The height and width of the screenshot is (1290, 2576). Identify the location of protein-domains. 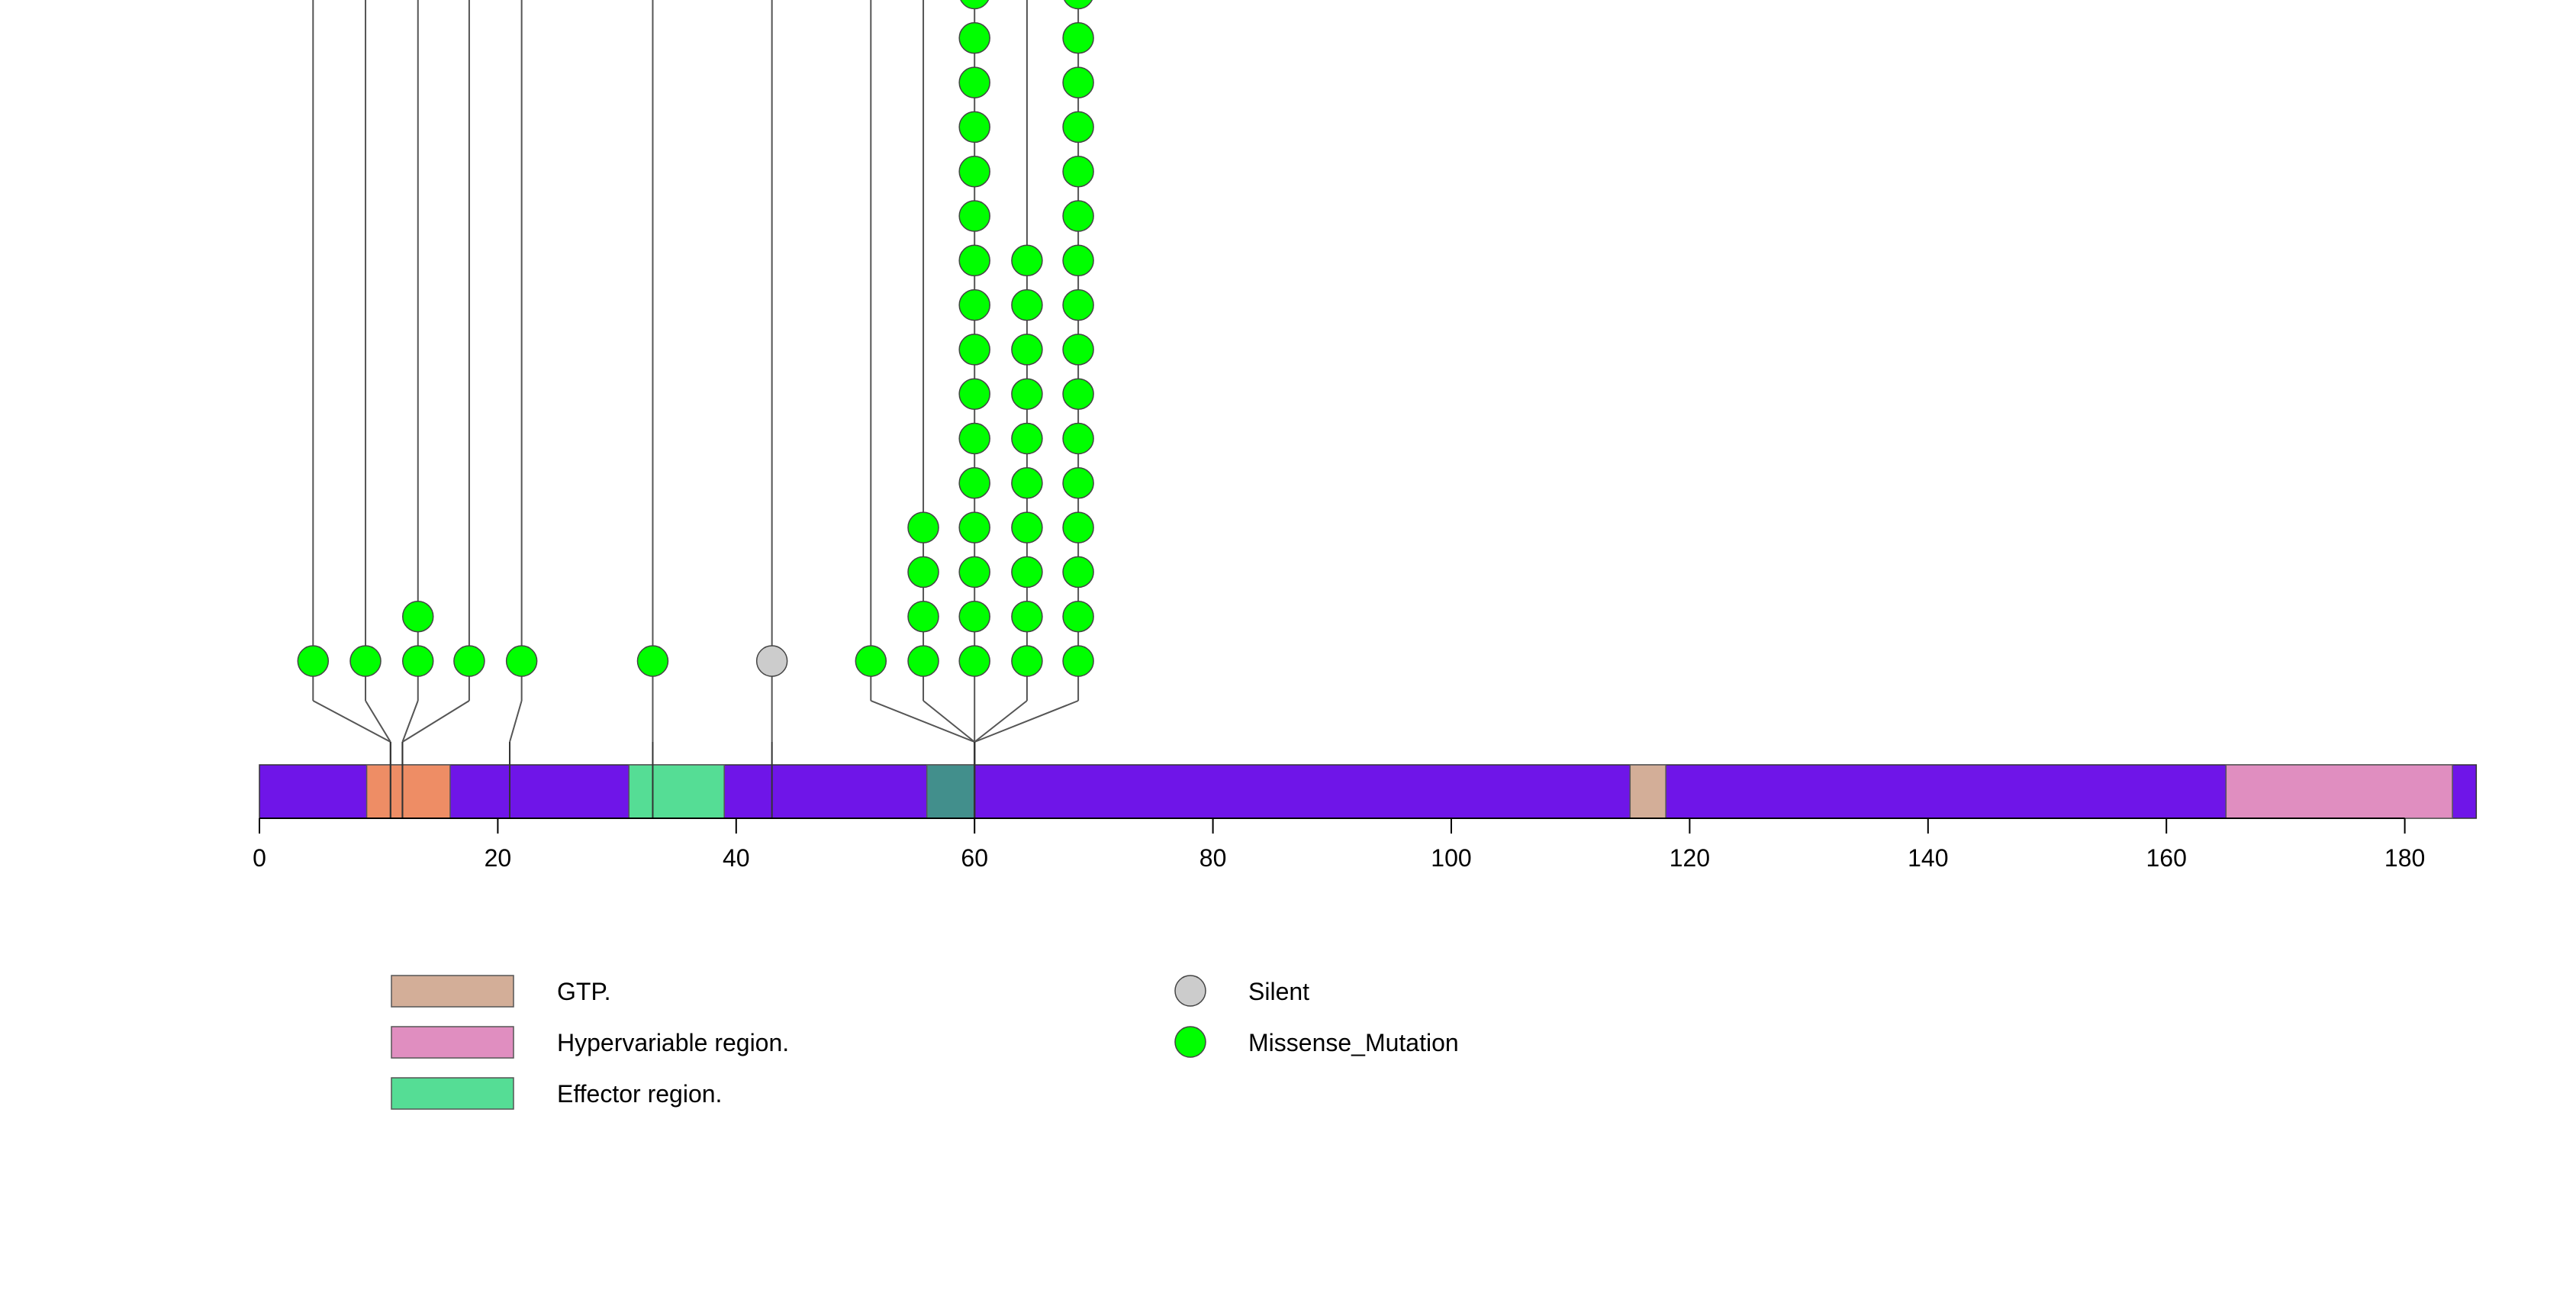
(1409, 792).